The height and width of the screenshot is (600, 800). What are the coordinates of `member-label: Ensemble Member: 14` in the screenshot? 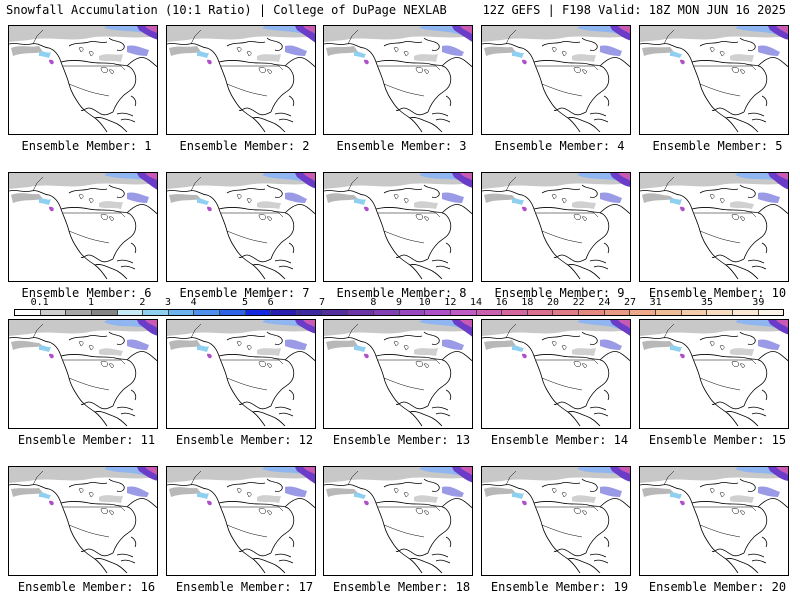 It's located at (559, 440).